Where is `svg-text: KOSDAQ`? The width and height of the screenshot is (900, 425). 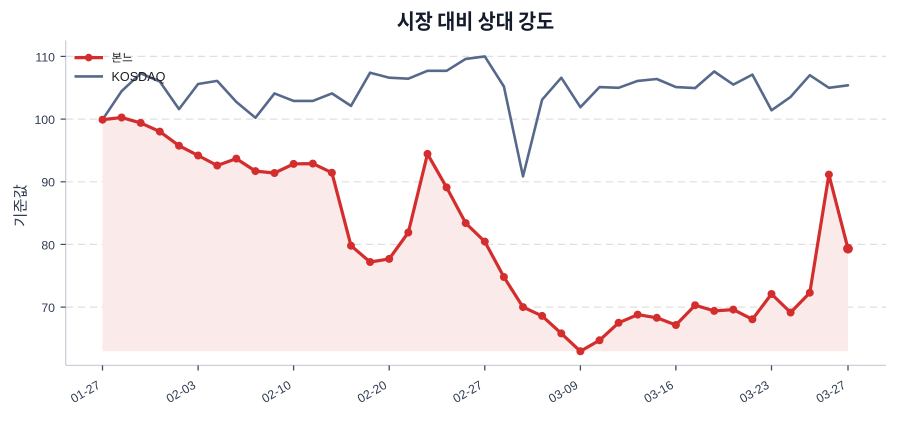 svg-text: KOSDAQ is located at coordinates (139, 77).